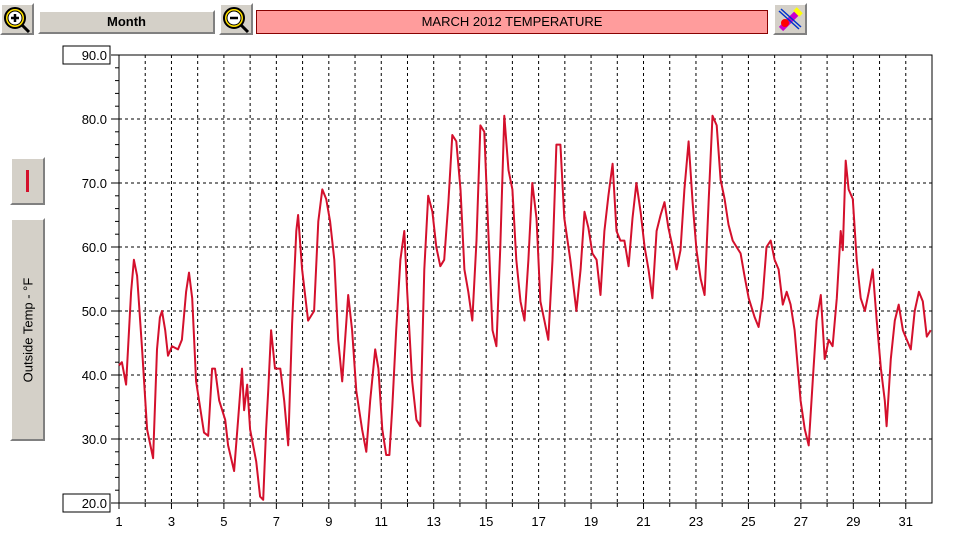 The image size is (975, 533). I want to click on x-tick-label: 1, so click(118, 521).